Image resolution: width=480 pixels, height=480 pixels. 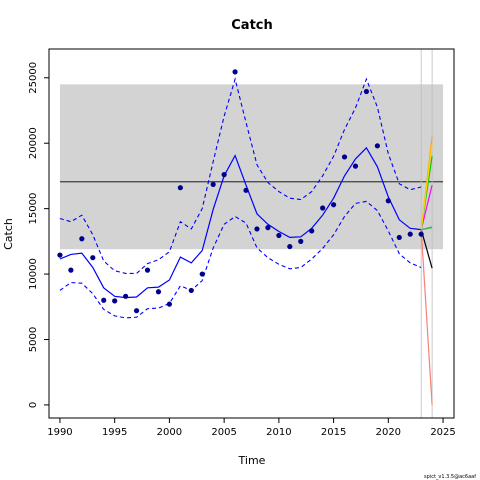 I want to click on x-axis: 1990 1995 2000 2005 2010 2015 2020 2025, so click(x=251, y=427).